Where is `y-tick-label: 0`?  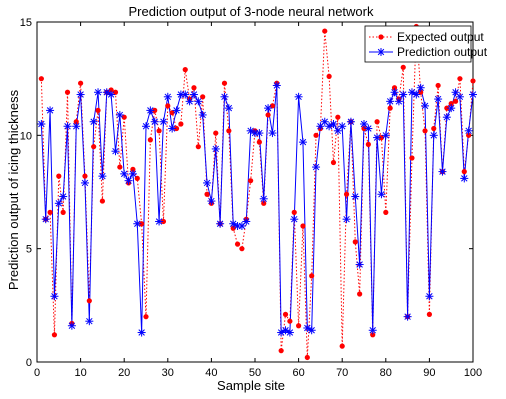
y-tick-label: 0 is located at coordinates (29, 363).